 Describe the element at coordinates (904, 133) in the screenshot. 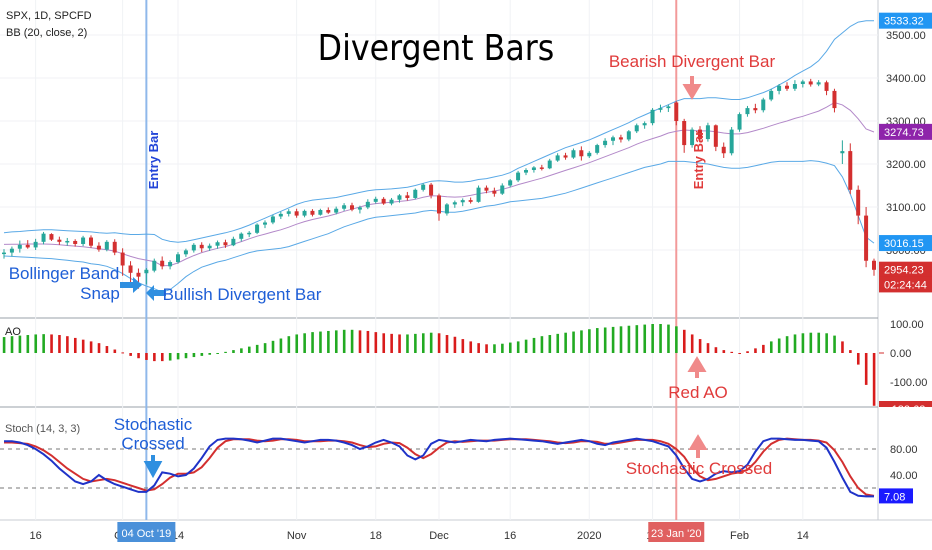

I see `price-tag-label: 3274.73` at that location.